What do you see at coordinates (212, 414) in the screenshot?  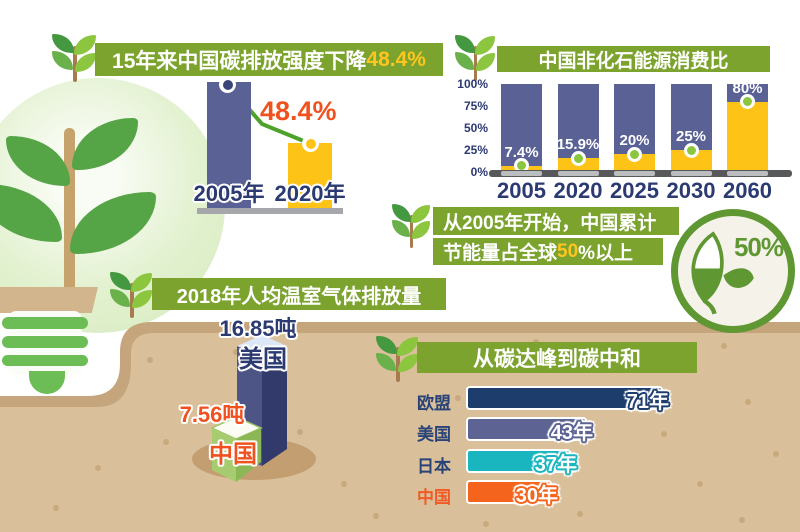 I see `china-value-label: 7.56吨` at bounding box center [212, 414].